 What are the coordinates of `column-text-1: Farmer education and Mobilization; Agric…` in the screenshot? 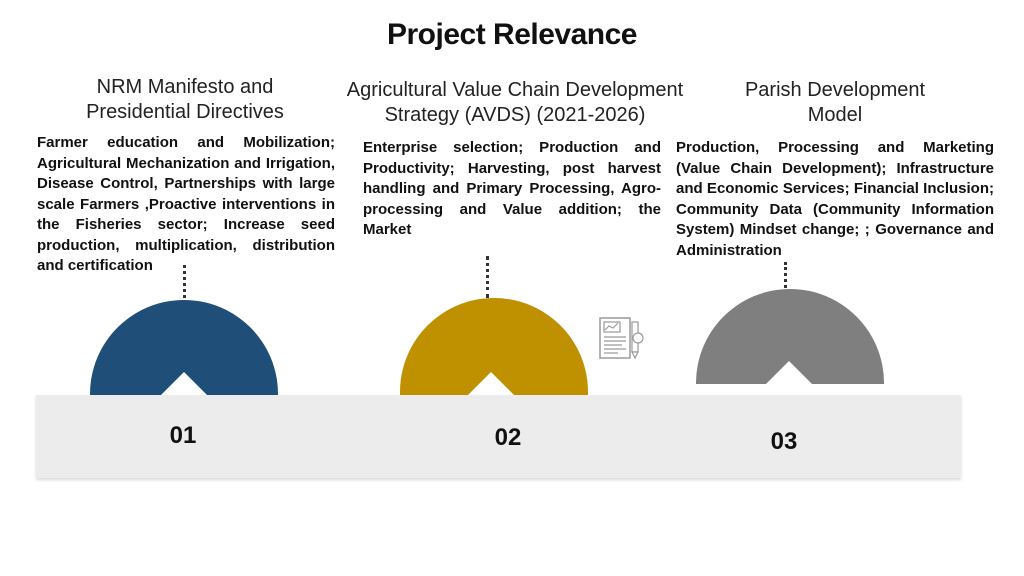 It's located at (186, 204).